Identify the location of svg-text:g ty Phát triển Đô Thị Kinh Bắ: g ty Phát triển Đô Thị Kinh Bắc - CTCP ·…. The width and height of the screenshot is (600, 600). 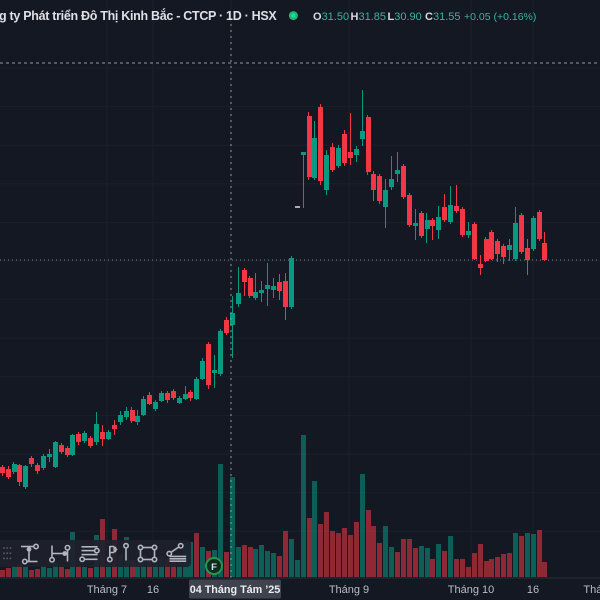
(138, 15).